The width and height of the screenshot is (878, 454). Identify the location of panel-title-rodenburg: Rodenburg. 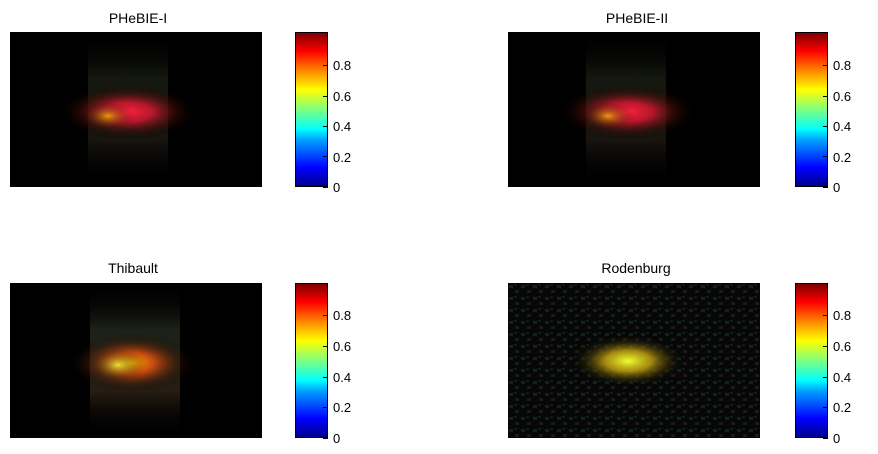
(636, 268).